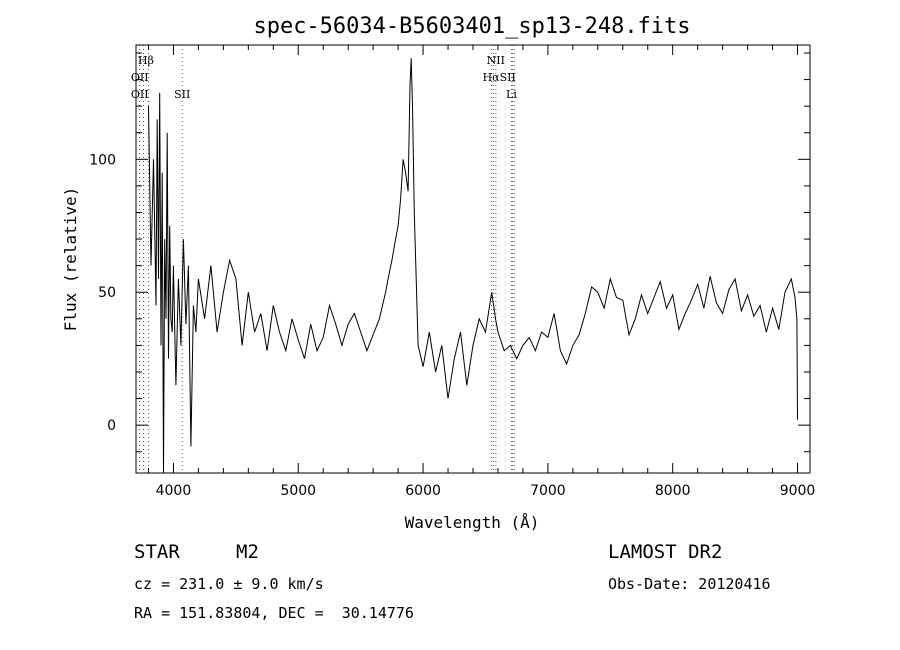  Describe the element at coordinates (548, 491) in the screenshot. I see `x-tick-label: 7000` at that location.